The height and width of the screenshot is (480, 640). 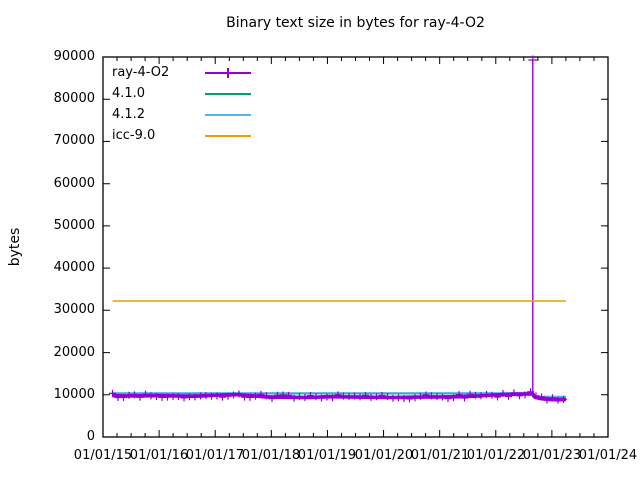 What do you see at coordinates (74, 267) in the screenshot?
I see `y-tick-label: 40000` at bounding box center [74, 267].